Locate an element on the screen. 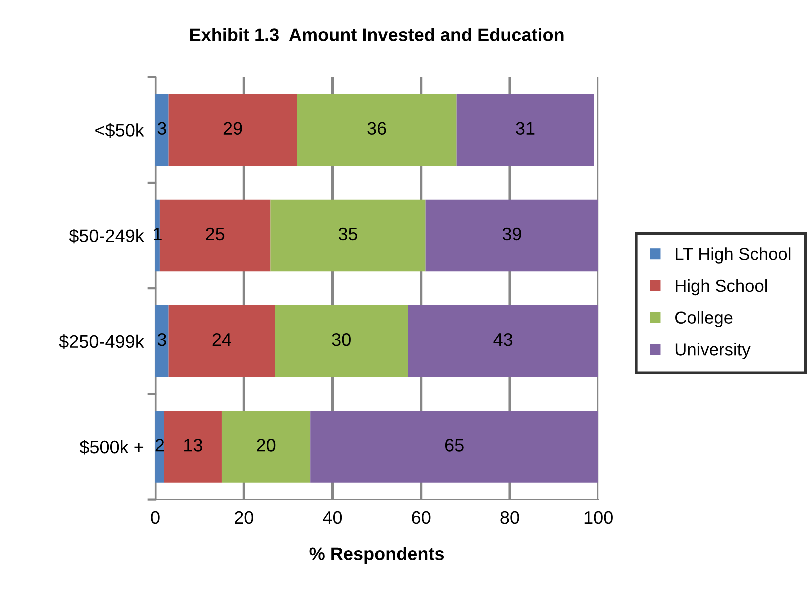 Image resolution: width=810 pixels, height=595 pixels. data-label: 2 is located at coordinates (160, 445).